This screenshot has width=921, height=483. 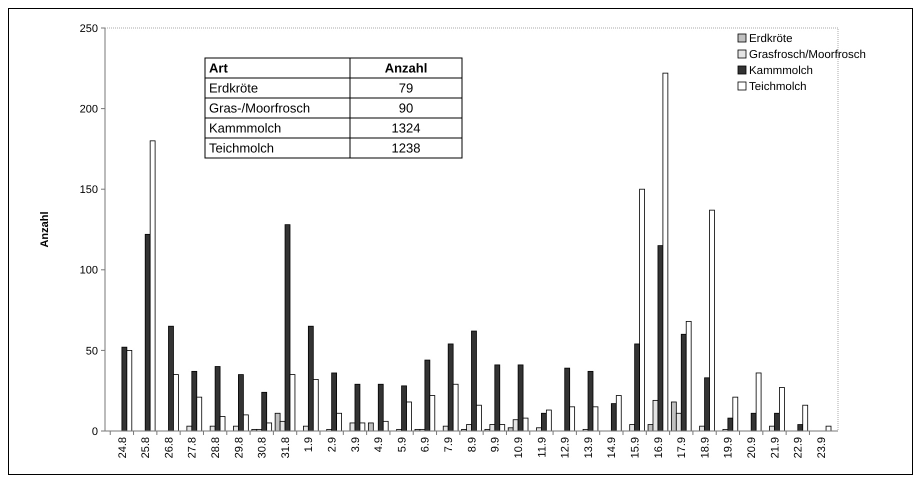 I want to click on x-tick-label: 17.9, so click(x=682, y=447).